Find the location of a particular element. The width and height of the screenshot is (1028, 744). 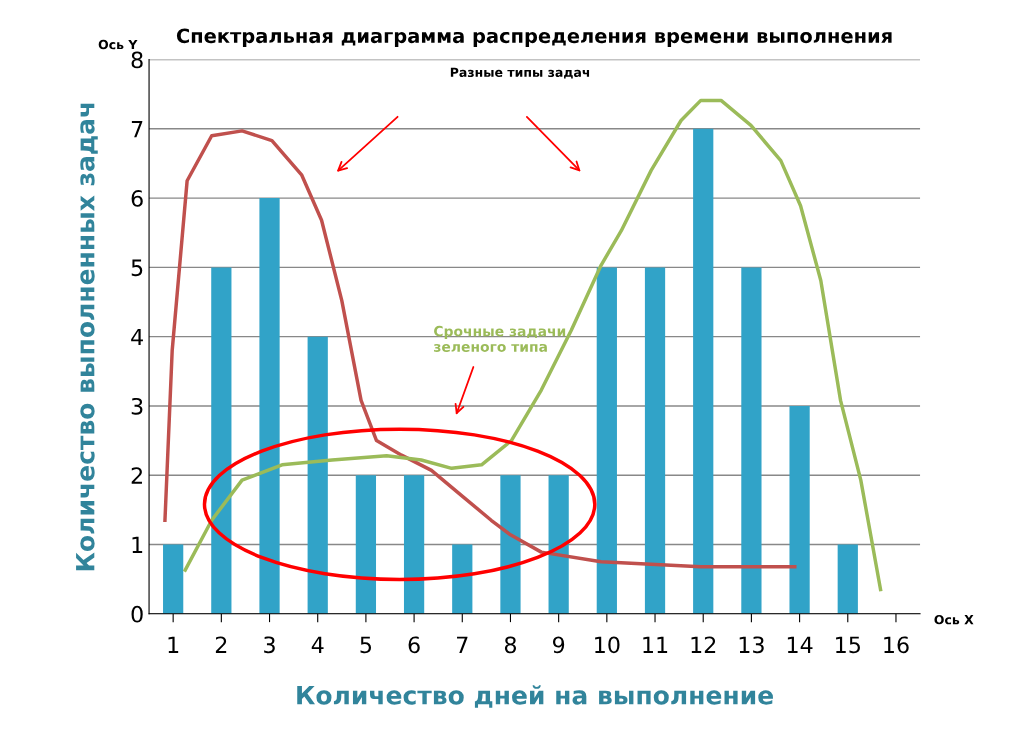

x-tick-label: 3 is located at coordinates (269, 645).